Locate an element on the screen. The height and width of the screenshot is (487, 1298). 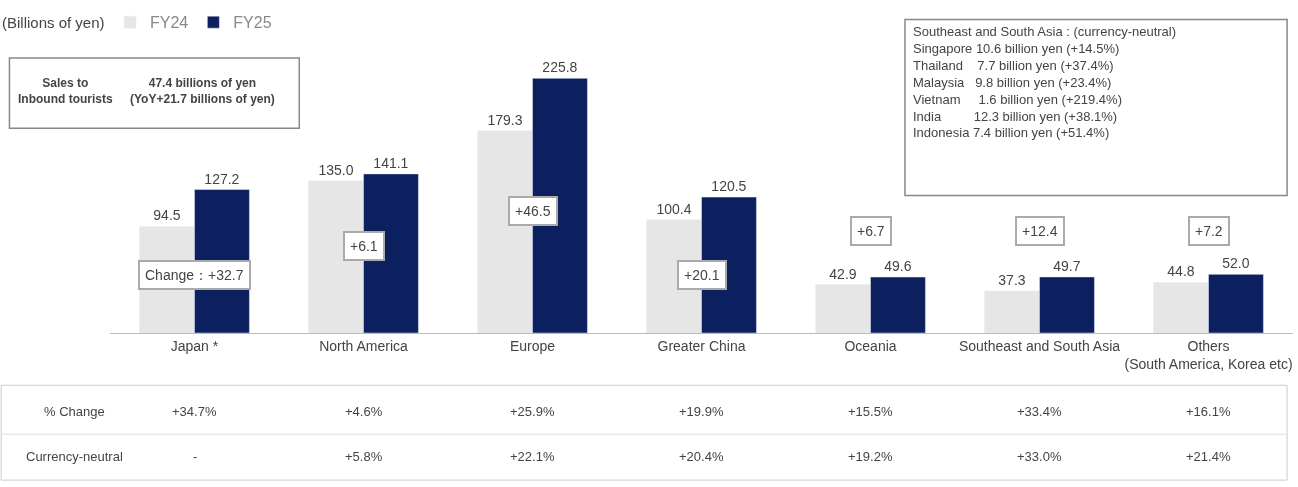
text: (Billions of yen) is located at coordinates (53, 22).